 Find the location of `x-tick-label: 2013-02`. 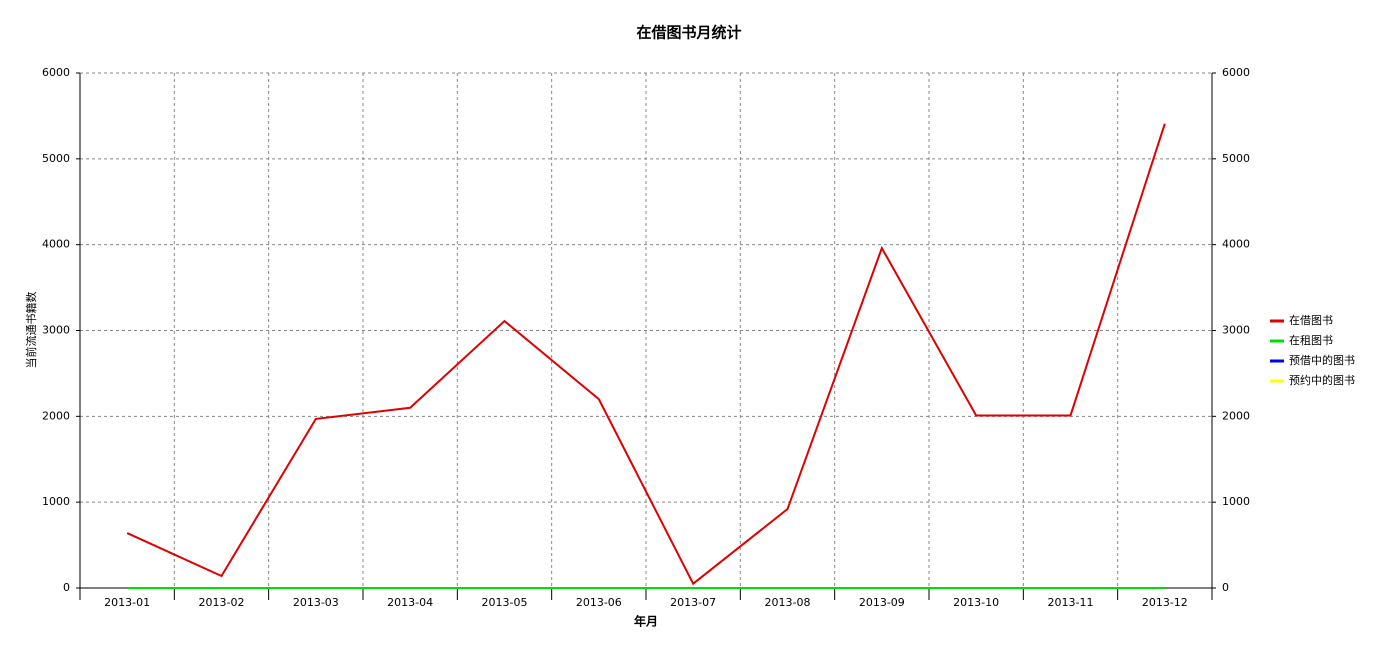

x-tick-label: 2013-02 is located at coordinates (222, 602).